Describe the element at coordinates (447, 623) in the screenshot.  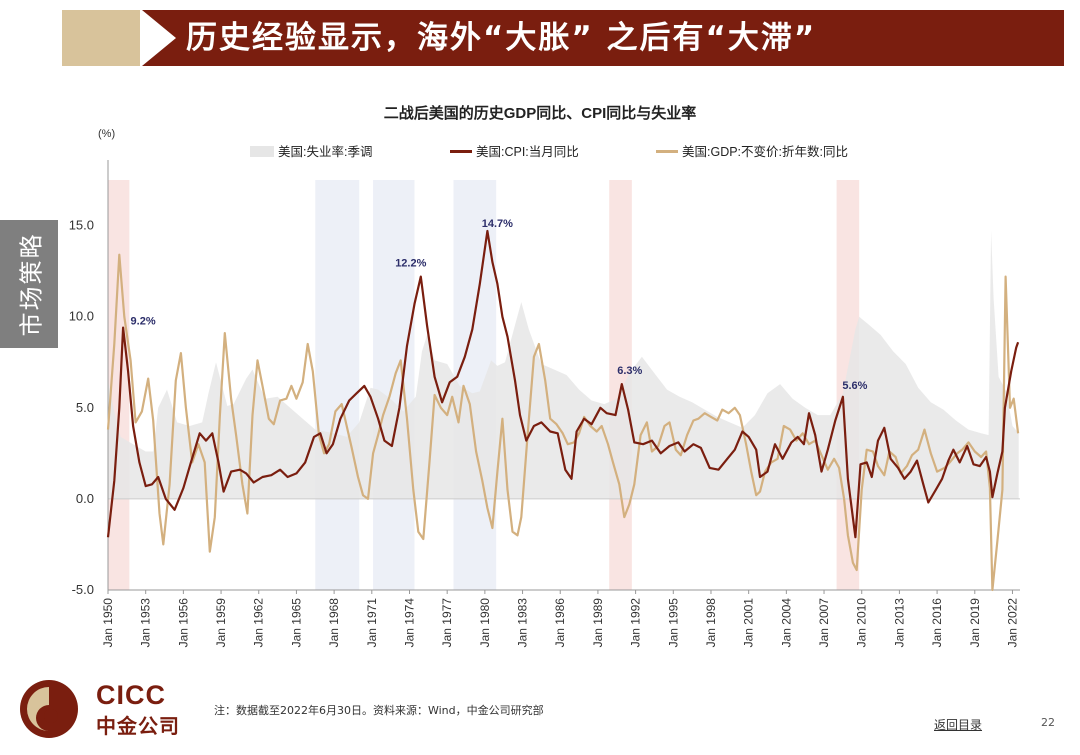
I see `x-tick-label: Jan 1977` at that location.